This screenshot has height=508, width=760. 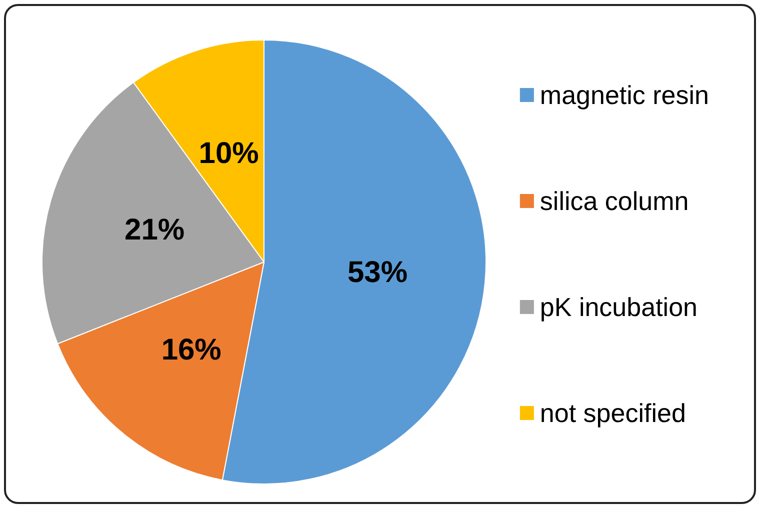 I want to click on legend-label: not specified, so click(x=613, y=413).